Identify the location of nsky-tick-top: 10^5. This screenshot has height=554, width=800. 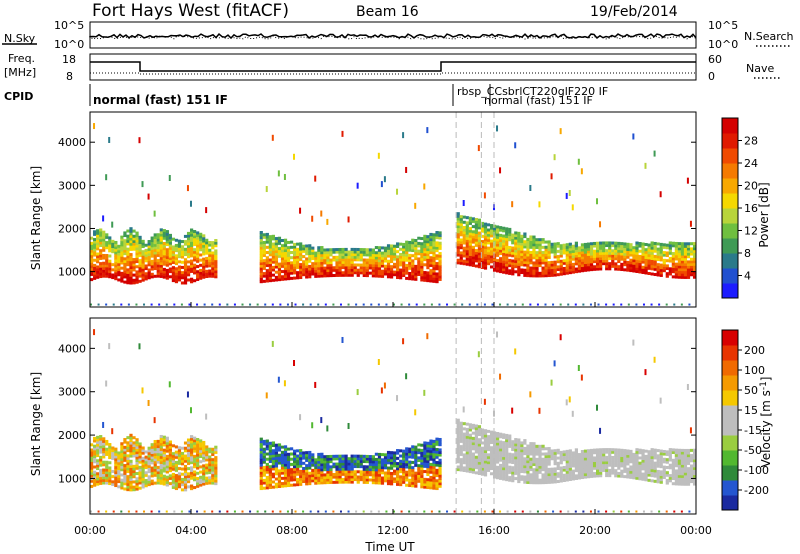
(69, 25).